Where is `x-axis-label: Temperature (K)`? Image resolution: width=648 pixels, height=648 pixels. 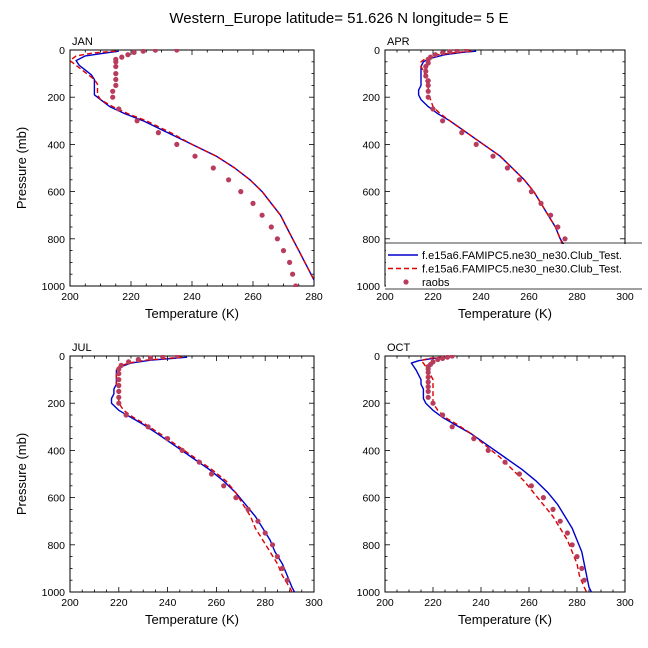 x-axis-label: Temperature (K) is located at coordinates (192, 313).